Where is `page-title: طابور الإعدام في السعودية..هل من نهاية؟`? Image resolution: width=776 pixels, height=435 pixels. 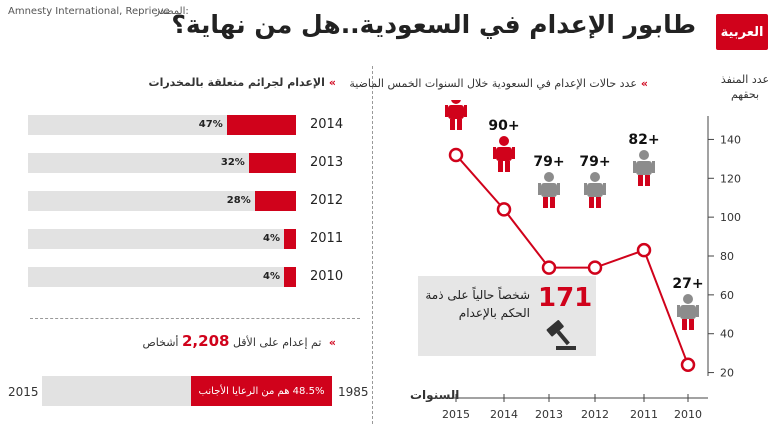 page-title: طابور الإعدام في السعودية..هل من نهاية؟ is located at coordinates (433, 24).